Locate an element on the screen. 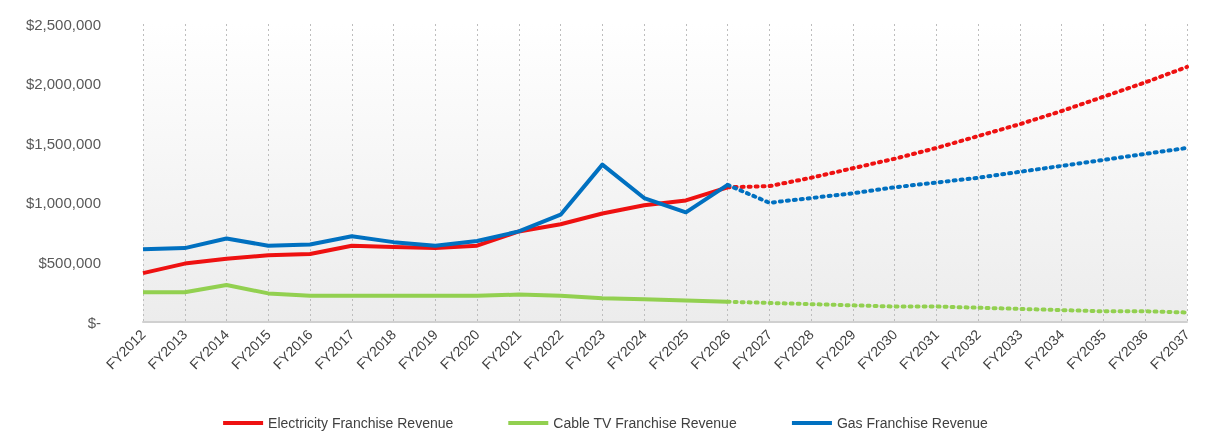 This screenshot has width=1211, height=447. y-tick-label: $2,000,000 is located at coordinates (63, 84).